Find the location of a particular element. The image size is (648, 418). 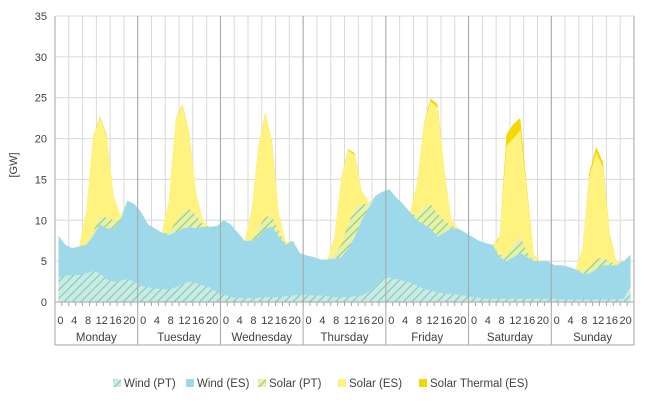

legend-label: Wind (ES) is located at coordinates (223, 384).